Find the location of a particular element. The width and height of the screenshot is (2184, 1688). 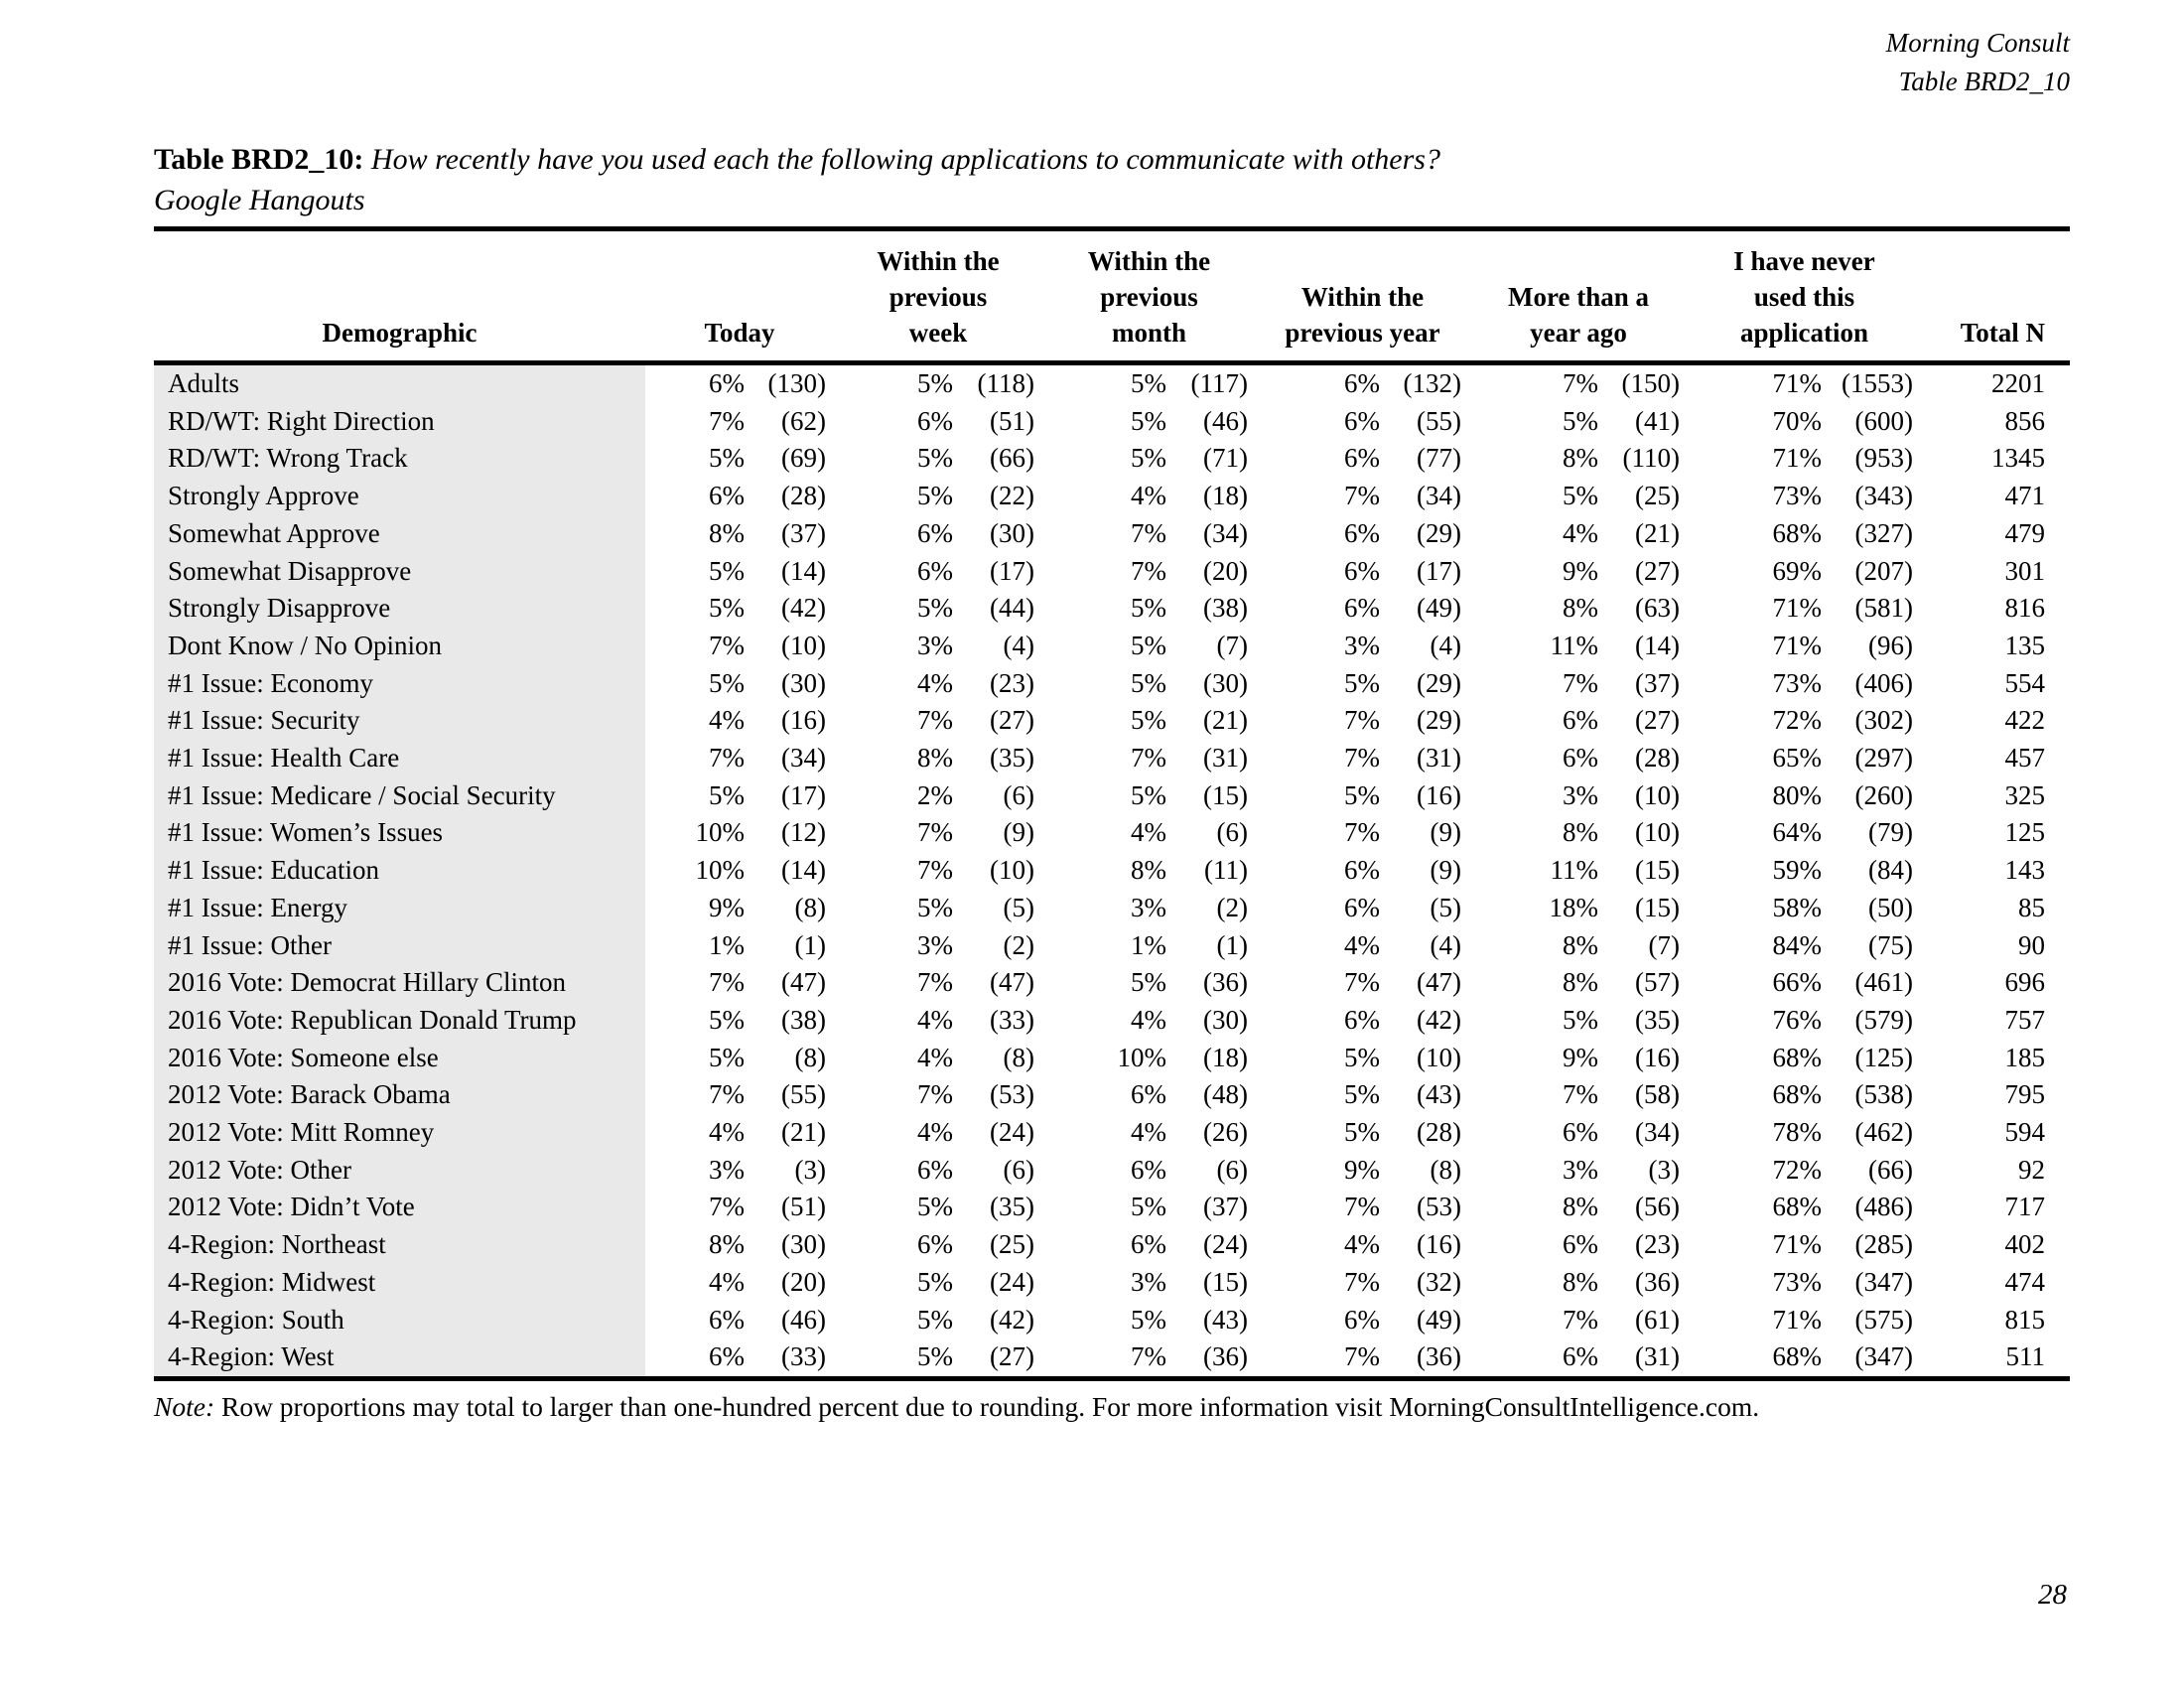

row-value: (8) is located at coordinates (1446, 1169).